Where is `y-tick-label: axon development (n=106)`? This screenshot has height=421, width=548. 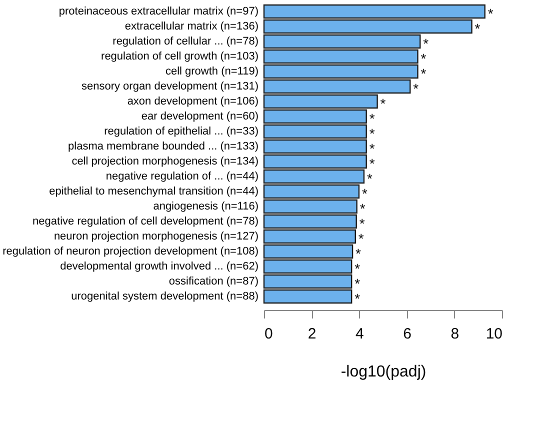
y-tick-label: axon development (n=106) is located at coordinates (192, 102).